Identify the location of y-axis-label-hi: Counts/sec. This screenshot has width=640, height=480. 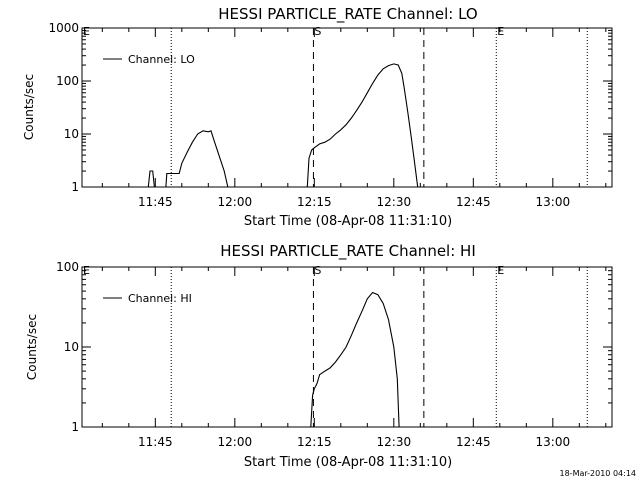
(32, 347).